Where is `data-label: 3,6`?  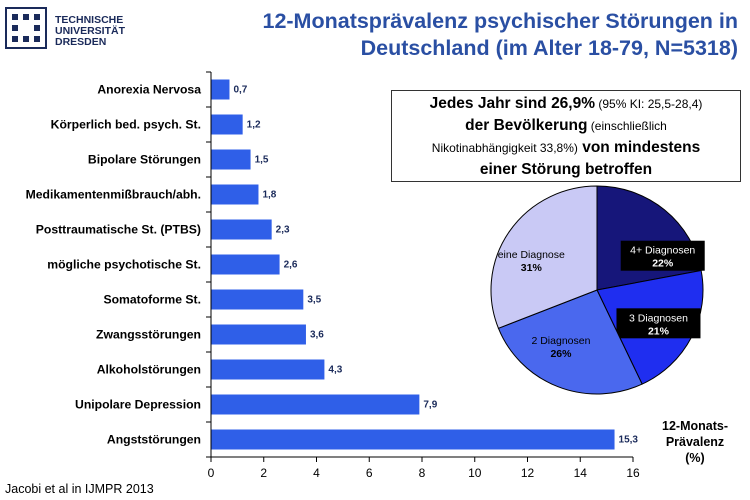
data-label: 3,6 is located at coordinates (317, 335).